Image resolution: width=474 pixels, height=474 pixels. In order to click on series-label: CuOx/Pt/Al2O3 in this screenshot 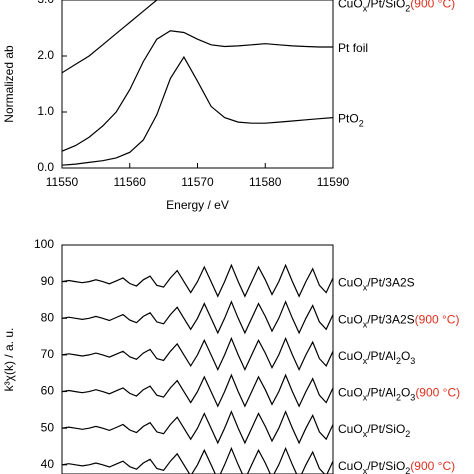, I will do `click(376, 357)`.